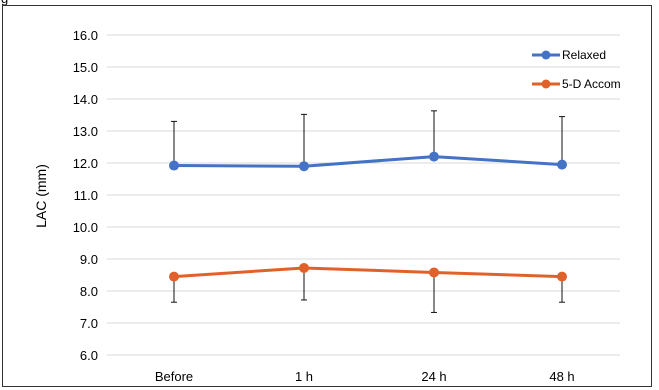  I want to click on legend: Relaxed 5-D Accom, so click(576, 69).